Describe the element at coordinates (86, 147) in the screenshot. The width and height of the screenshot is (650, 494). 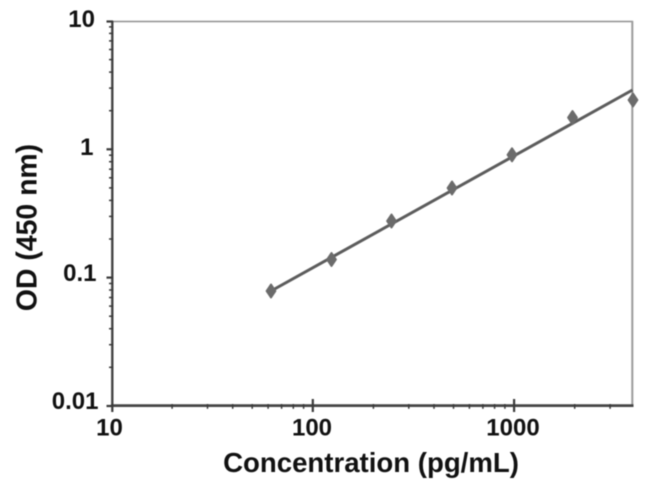
I see `svg-text: 1` at that location.